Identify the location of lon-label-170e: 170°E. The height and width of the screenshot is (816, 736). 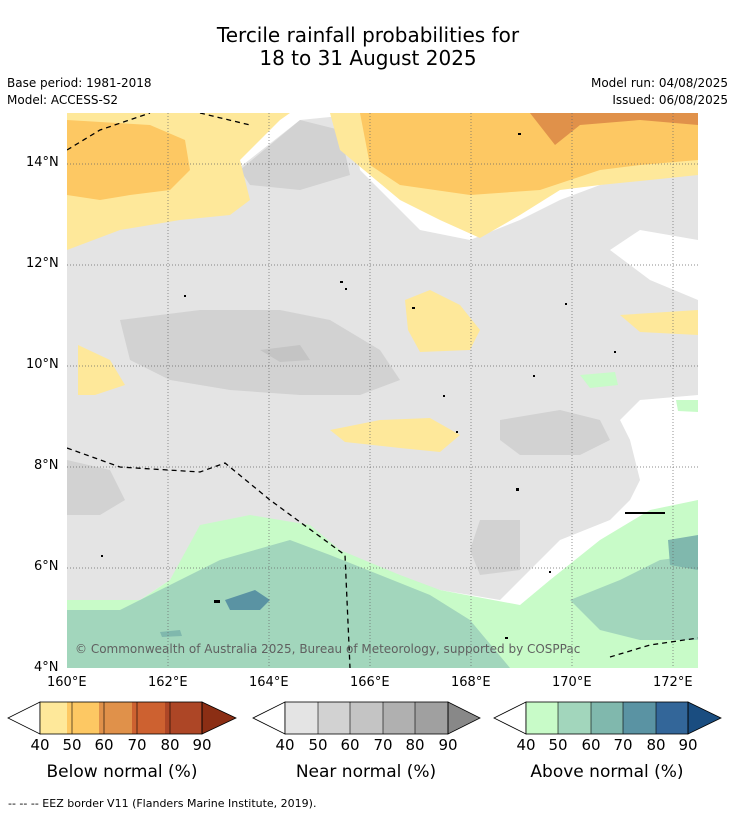
(572, 682).